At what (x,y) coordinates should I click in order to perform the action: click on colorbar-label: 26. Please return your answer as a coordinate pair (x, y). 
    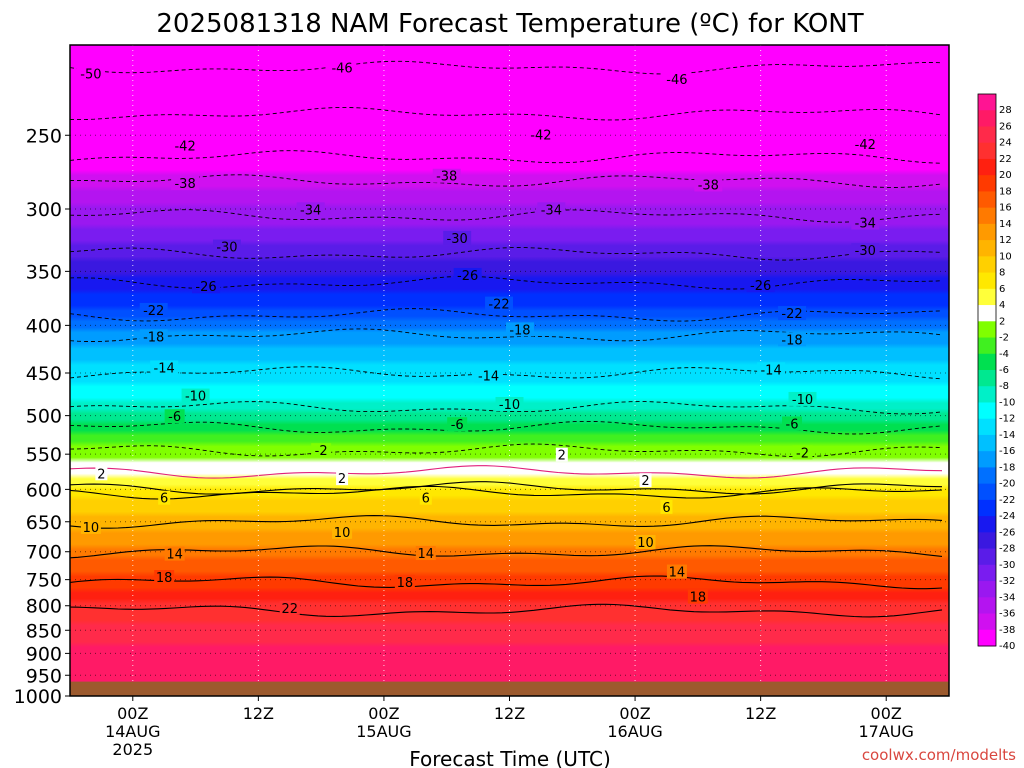
    Looking at the image, I should click on (1005, 126).